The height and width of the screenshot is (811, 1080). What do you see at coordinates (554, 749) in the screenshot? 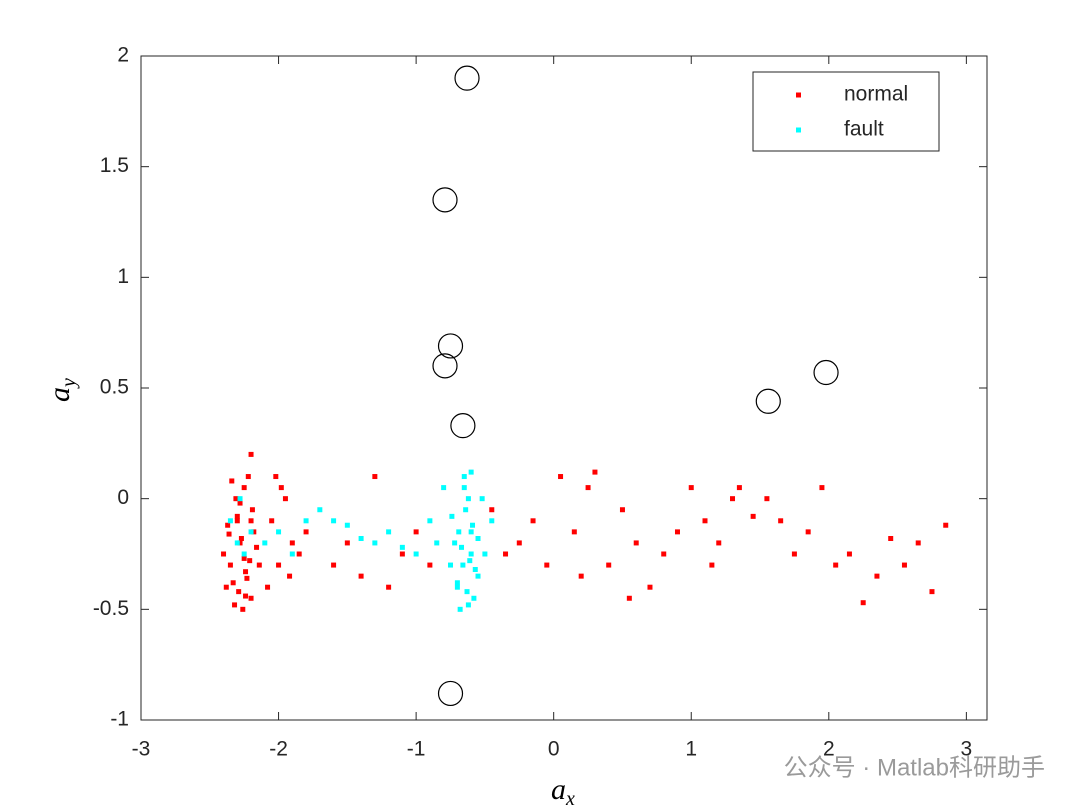
I see `x-tick-label: 0` at bounding box center [554, 749].